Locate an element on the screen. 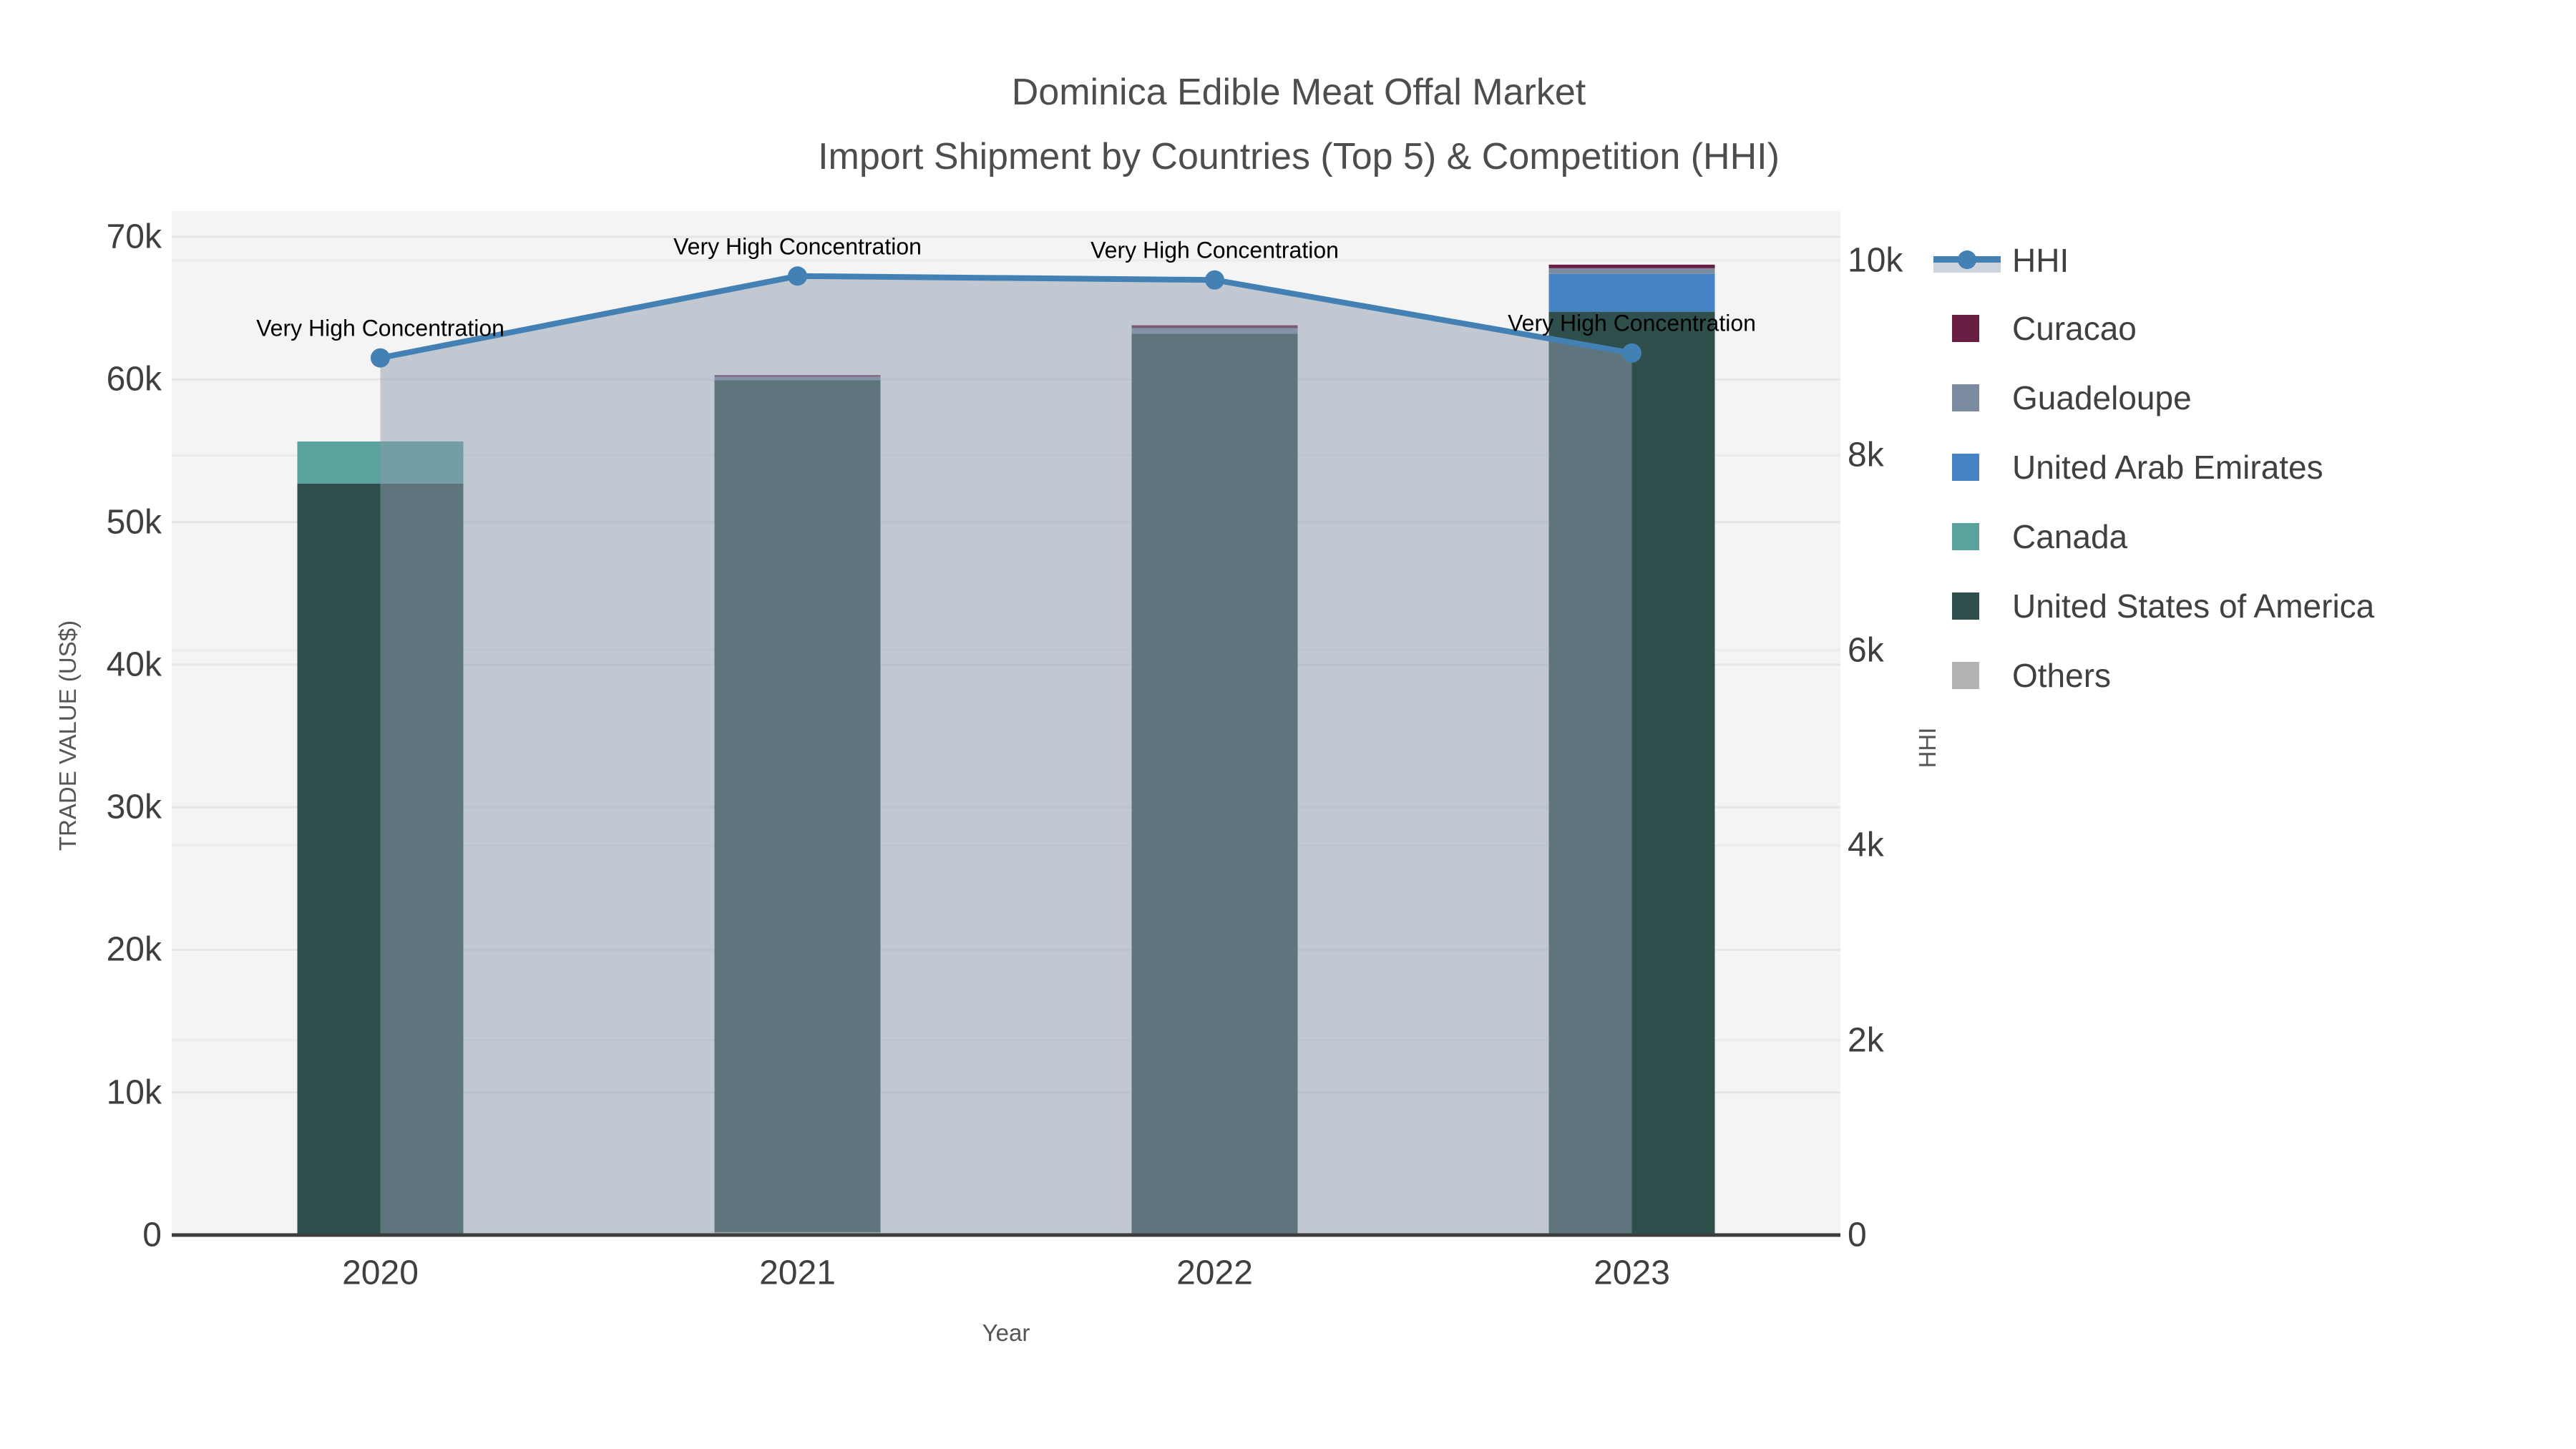  y-axis-right-title: HHI is located at coordinates (1927, 748).